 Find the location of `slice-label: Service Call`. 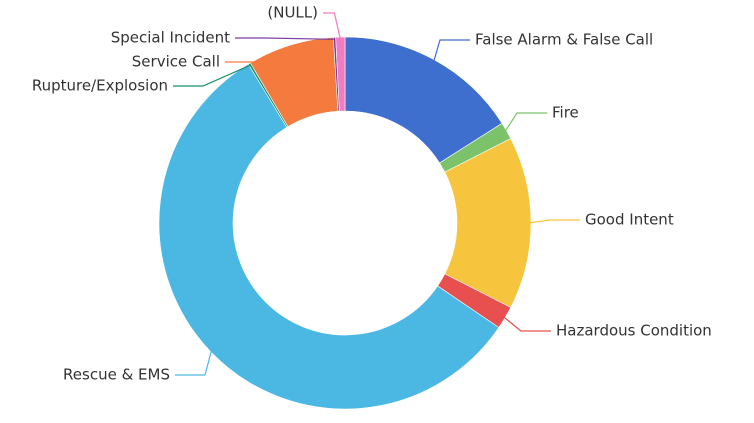

slice-label: Service Call is located at coordinates (176, 62).